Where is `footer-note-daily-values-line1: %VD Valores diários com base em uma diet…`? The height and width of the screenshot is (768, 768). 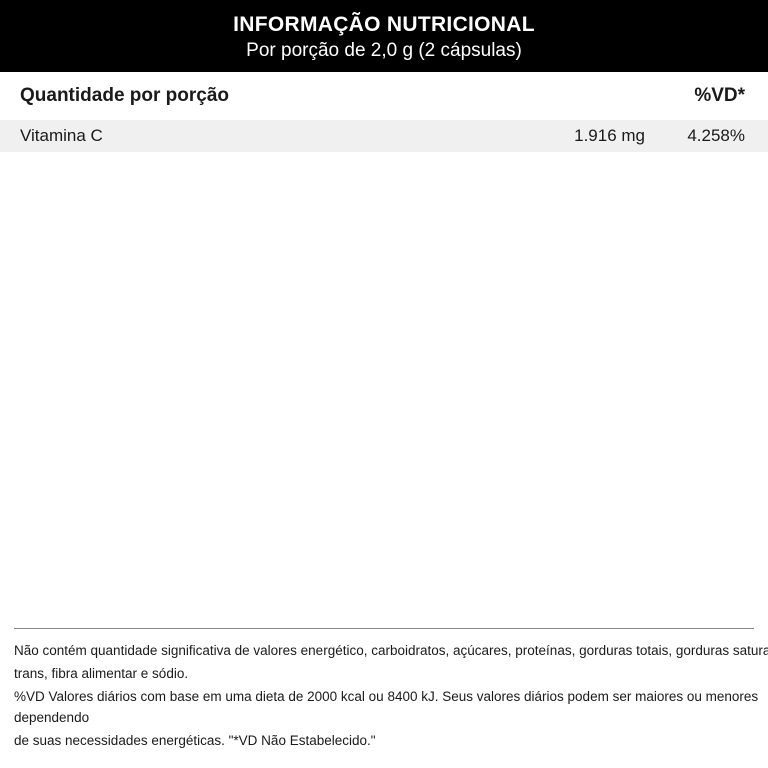 footer-note-daily-values-line1: %VD Valores diários com base em uma diet… is located at coordinates (388, 707).